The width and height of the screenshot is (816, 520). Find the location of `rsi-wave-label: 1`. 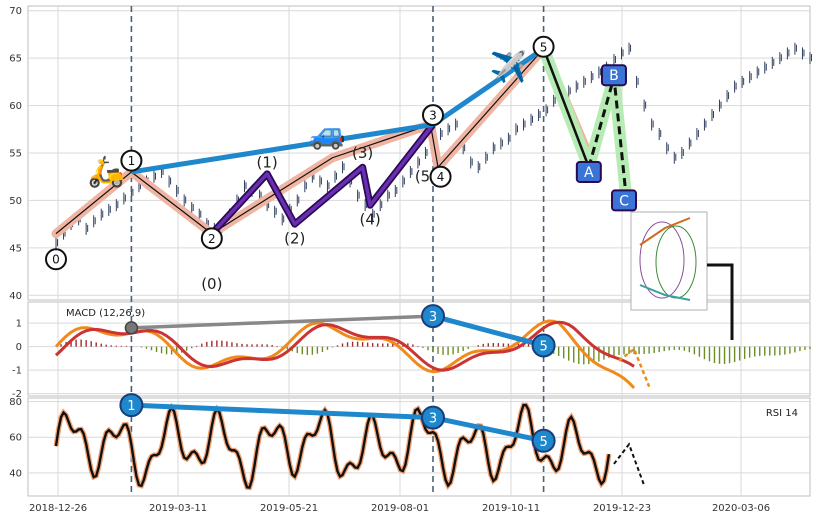

rsi-wave-label: 1 is located at coordinates (131, 406).